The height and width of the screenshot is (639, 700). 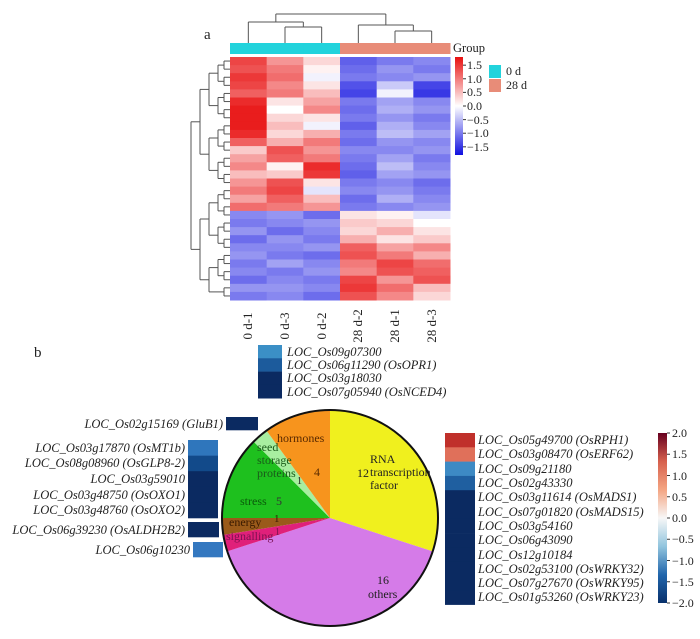 I want to click on gene-label: LOC_Os06g10230, so click(x=142, y=549).